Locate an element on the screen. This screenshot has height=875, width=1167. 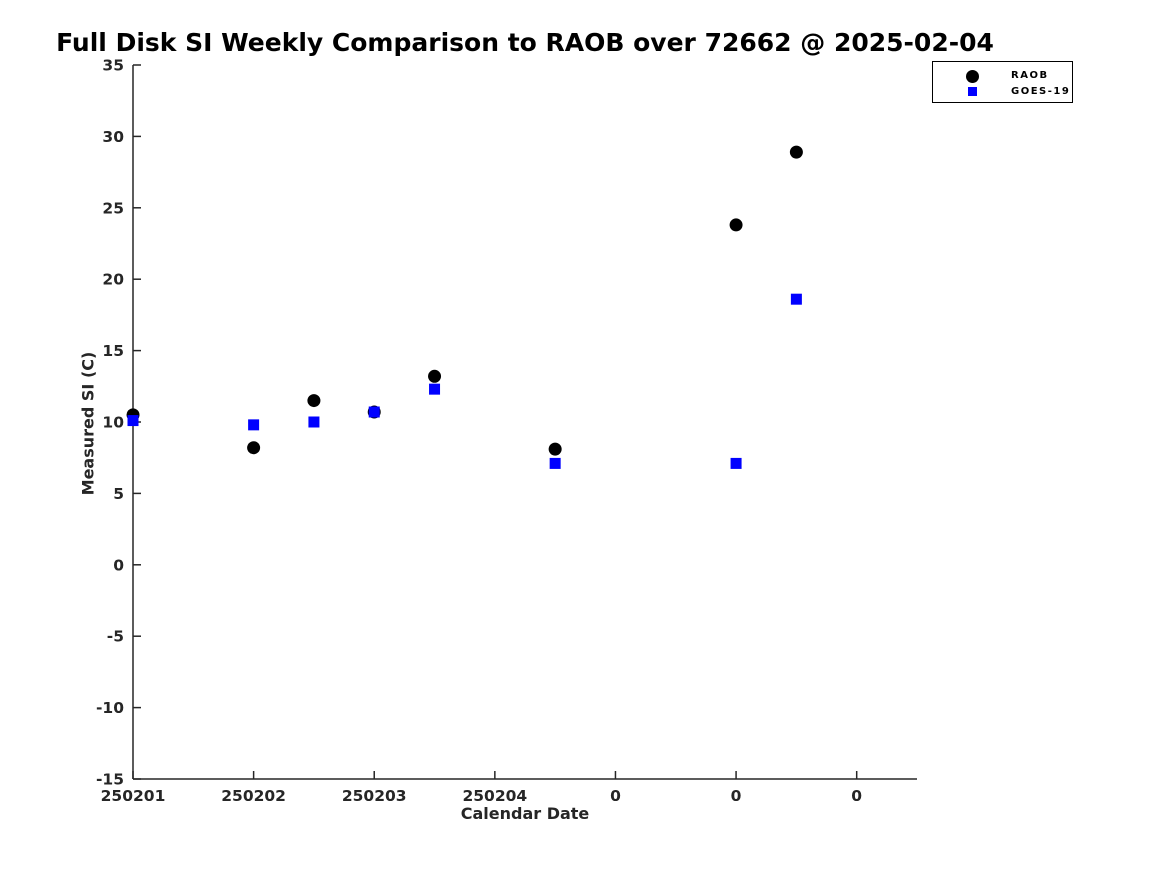
y-tick-label: 10 is located at coordinates (113, 423).